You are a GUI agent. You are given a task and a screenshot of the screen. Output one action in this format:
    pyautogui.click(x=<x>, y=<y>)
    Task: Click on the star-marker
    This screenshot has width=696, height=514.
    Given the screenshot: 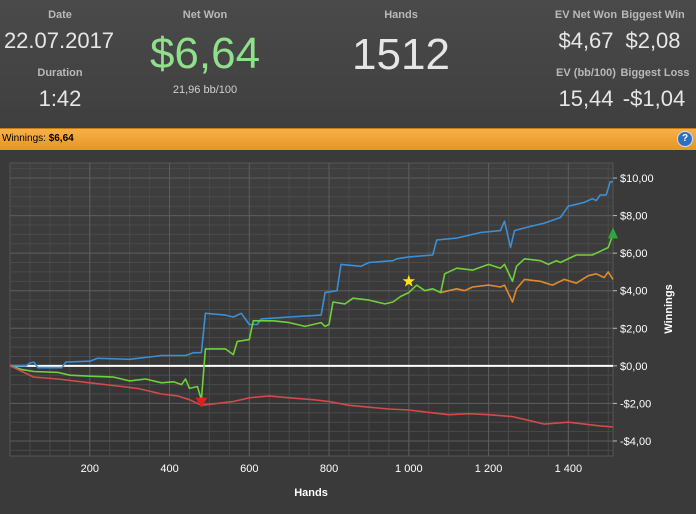 What is the action you would take?
    pyautogui.click(x=408, y=280)
    